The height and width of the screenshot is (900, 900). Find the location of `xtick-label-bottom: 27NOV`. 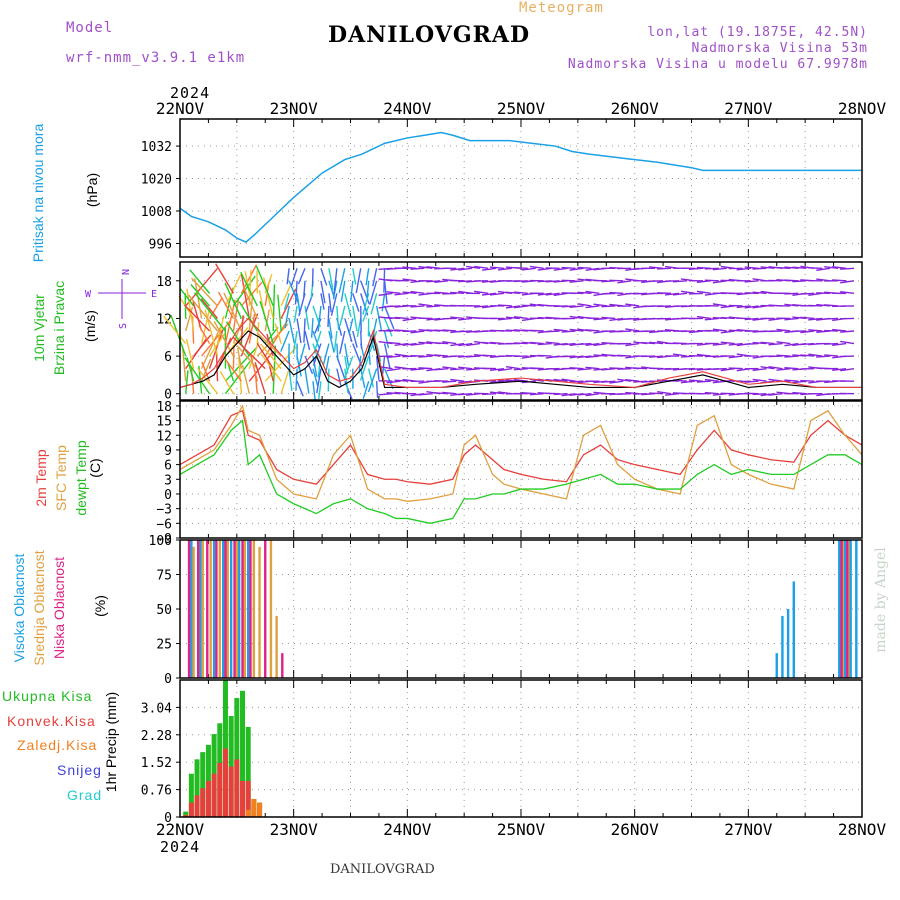

xtick-label-bottom: 27NOV is located at coordinates (748, 829).